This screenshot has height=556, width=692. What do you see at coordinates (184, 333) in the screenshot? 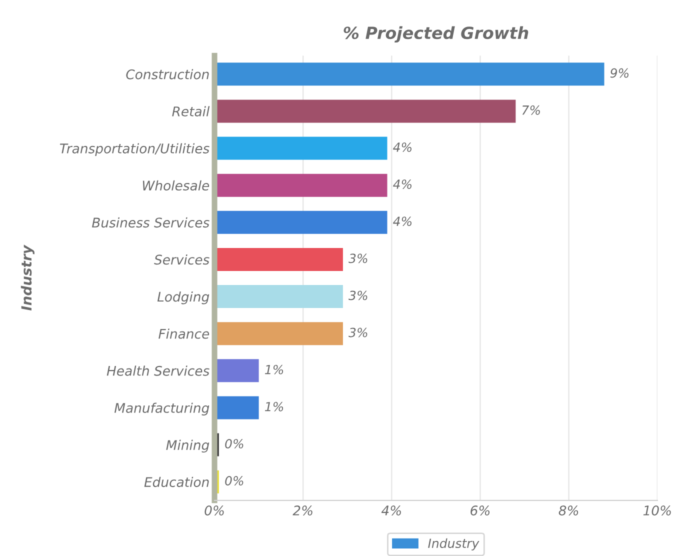
I see `y-tick-label: Finance` at bounding box center [184, 333].